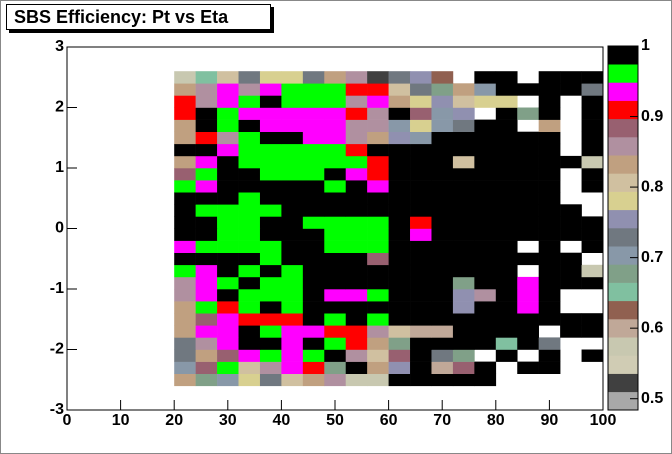  What do you see at coordinates (59, 46) in the screenshot?
I see `y-tick-label: 3` at bounding box center [59, 46].